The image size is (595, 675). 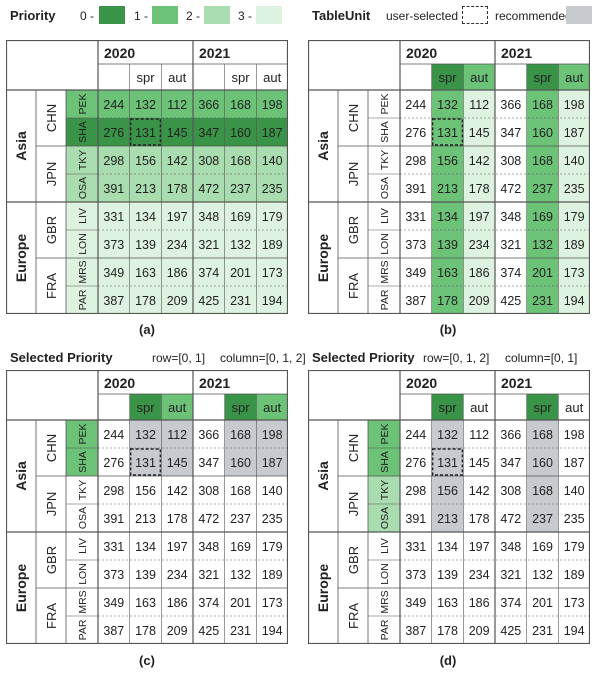 I want to click on panel-2-season-header-bg, so click(x=240, y=407).